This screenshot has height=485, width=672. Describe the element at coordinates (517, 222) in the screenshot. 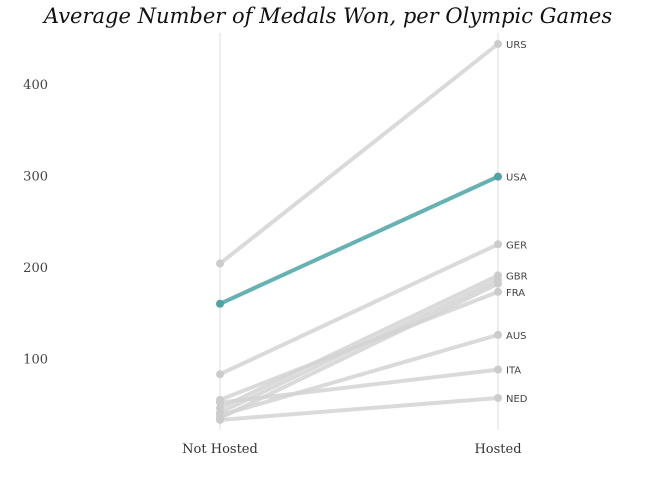

I see `label-layer: URS GER GBR FRA AUS ITA NED USA` at that location.